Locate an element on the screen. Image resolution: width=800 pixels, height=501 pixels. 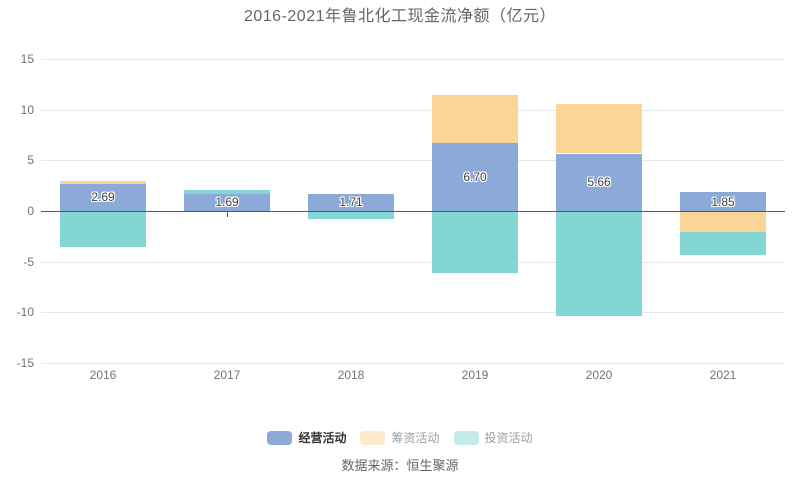
y-axis-tick-label: -15 is located at coordinates (25, 363).